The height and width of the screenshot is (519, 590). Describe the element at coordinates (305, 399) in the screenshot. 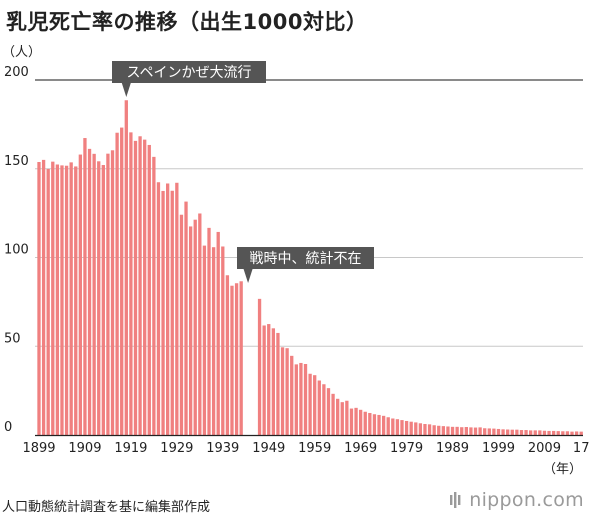

I see `bar-1957` at that location.